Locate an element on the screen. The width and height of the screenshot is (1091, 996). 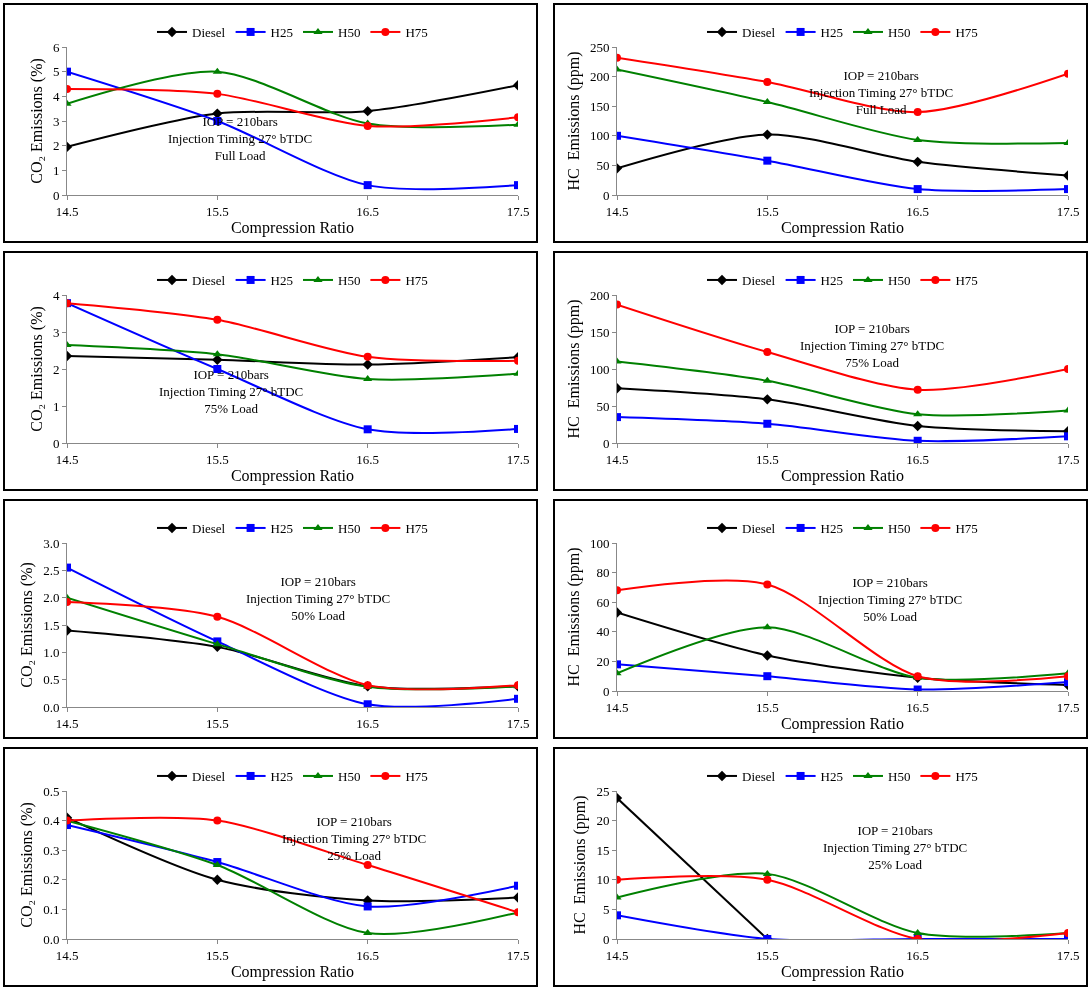
y-tick-label: 0.4 is located at coordinates (51, 821).